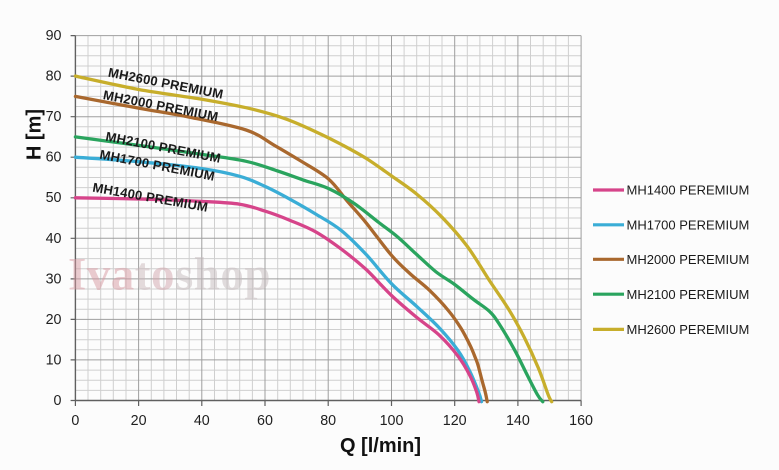 The image size is (779, 470). I want to click on svg-text: 90, so click(54, 36).